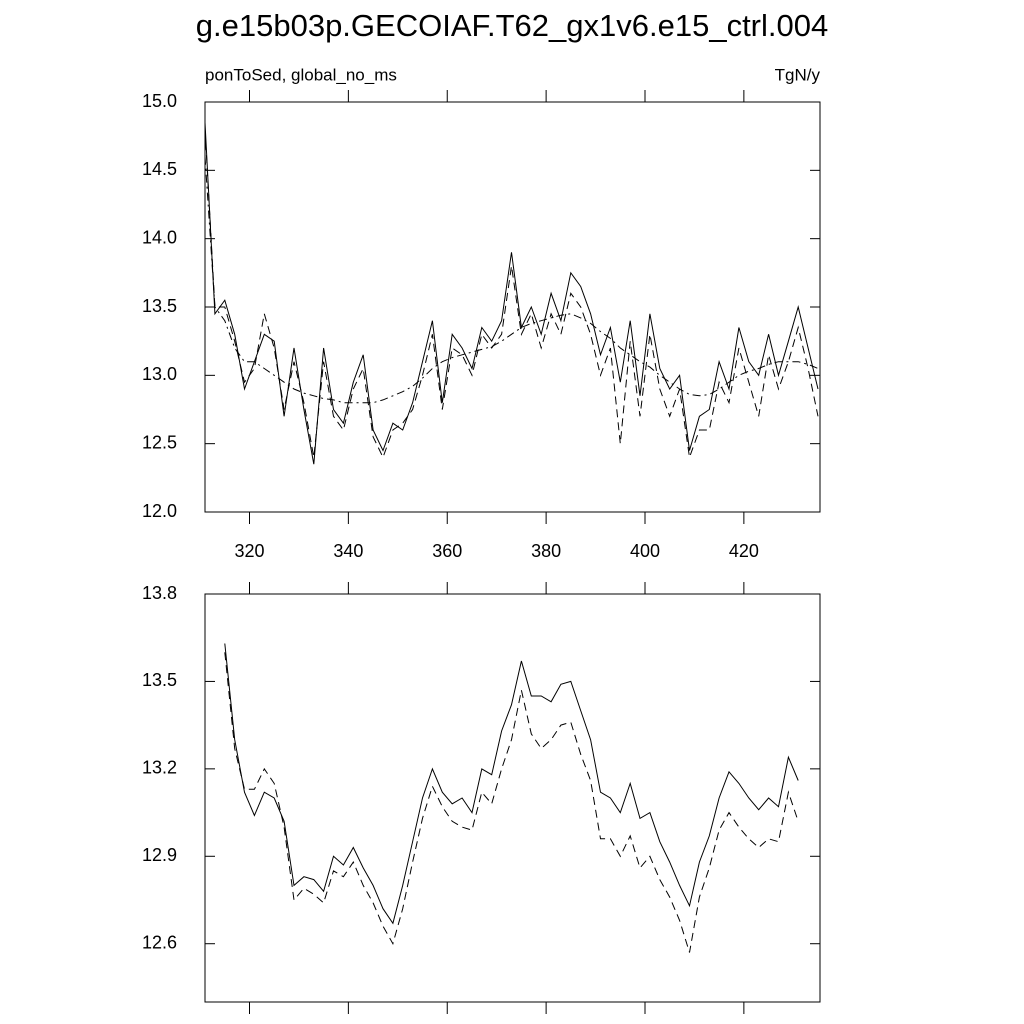  Describe the element at coordinates (159, 855) in the screenshot. I see `y-tick-label: 12.9` at that location.